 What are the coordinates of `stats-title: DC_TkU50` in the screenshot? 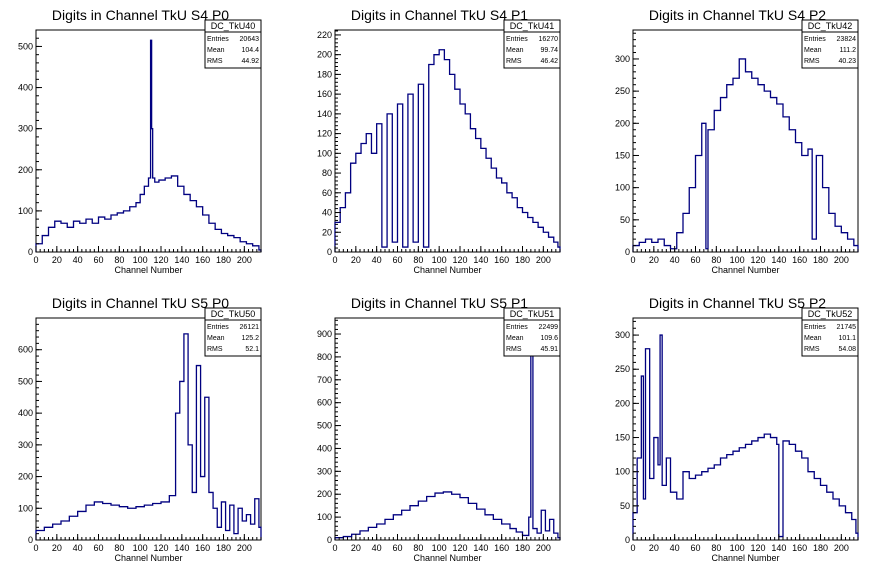 It's located at (233, 314).